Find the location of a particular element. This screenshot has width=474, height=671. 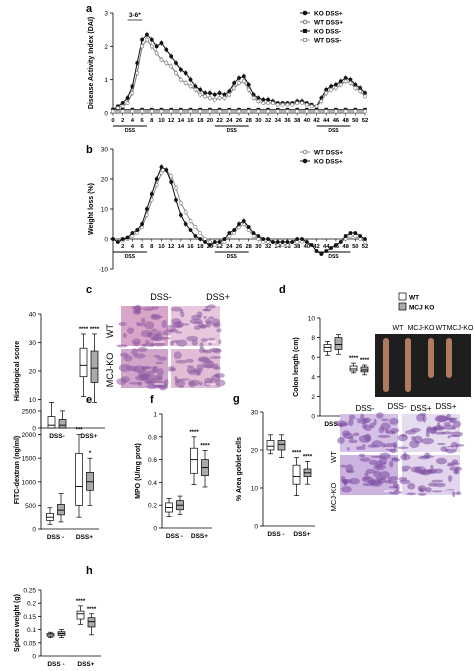

annotation-text: 3-6* is located at coordinates (135, 15).